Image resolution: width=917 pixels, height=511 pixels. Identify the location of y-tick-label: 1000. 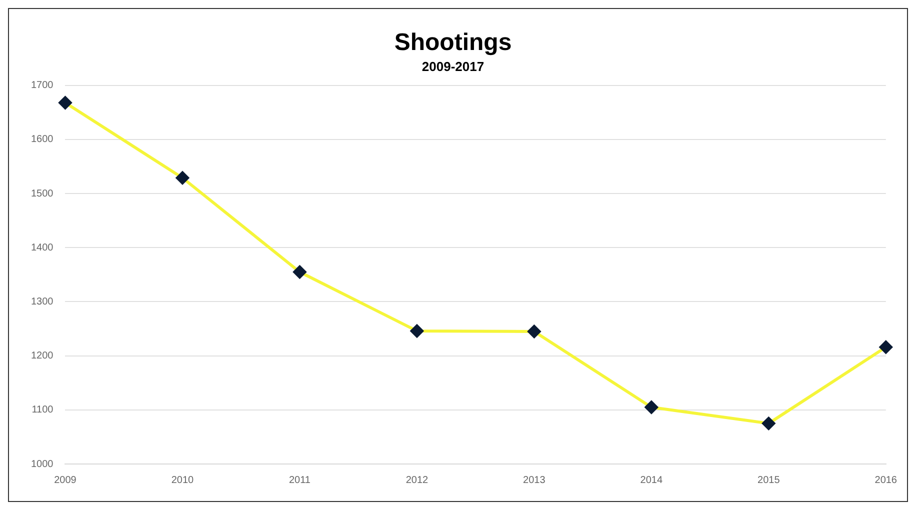
(42, 464).